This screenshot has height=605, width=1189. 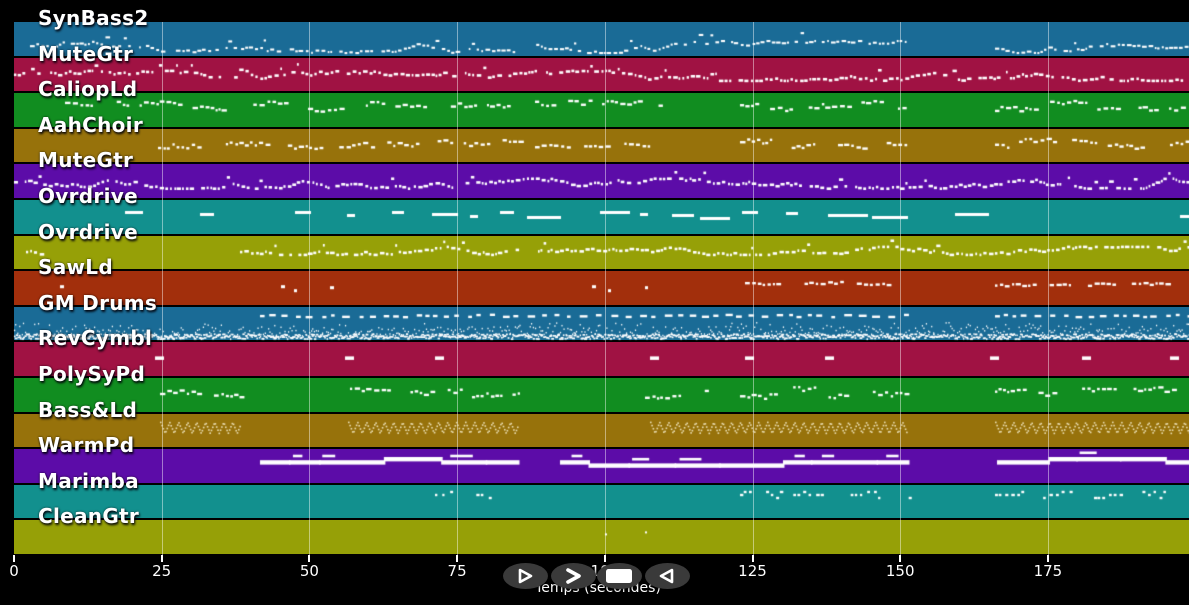 What do you see at coordinates (162, 571) in the screenshot?
I see `axis-tick-label: 25` at bounding box center [162, 571].